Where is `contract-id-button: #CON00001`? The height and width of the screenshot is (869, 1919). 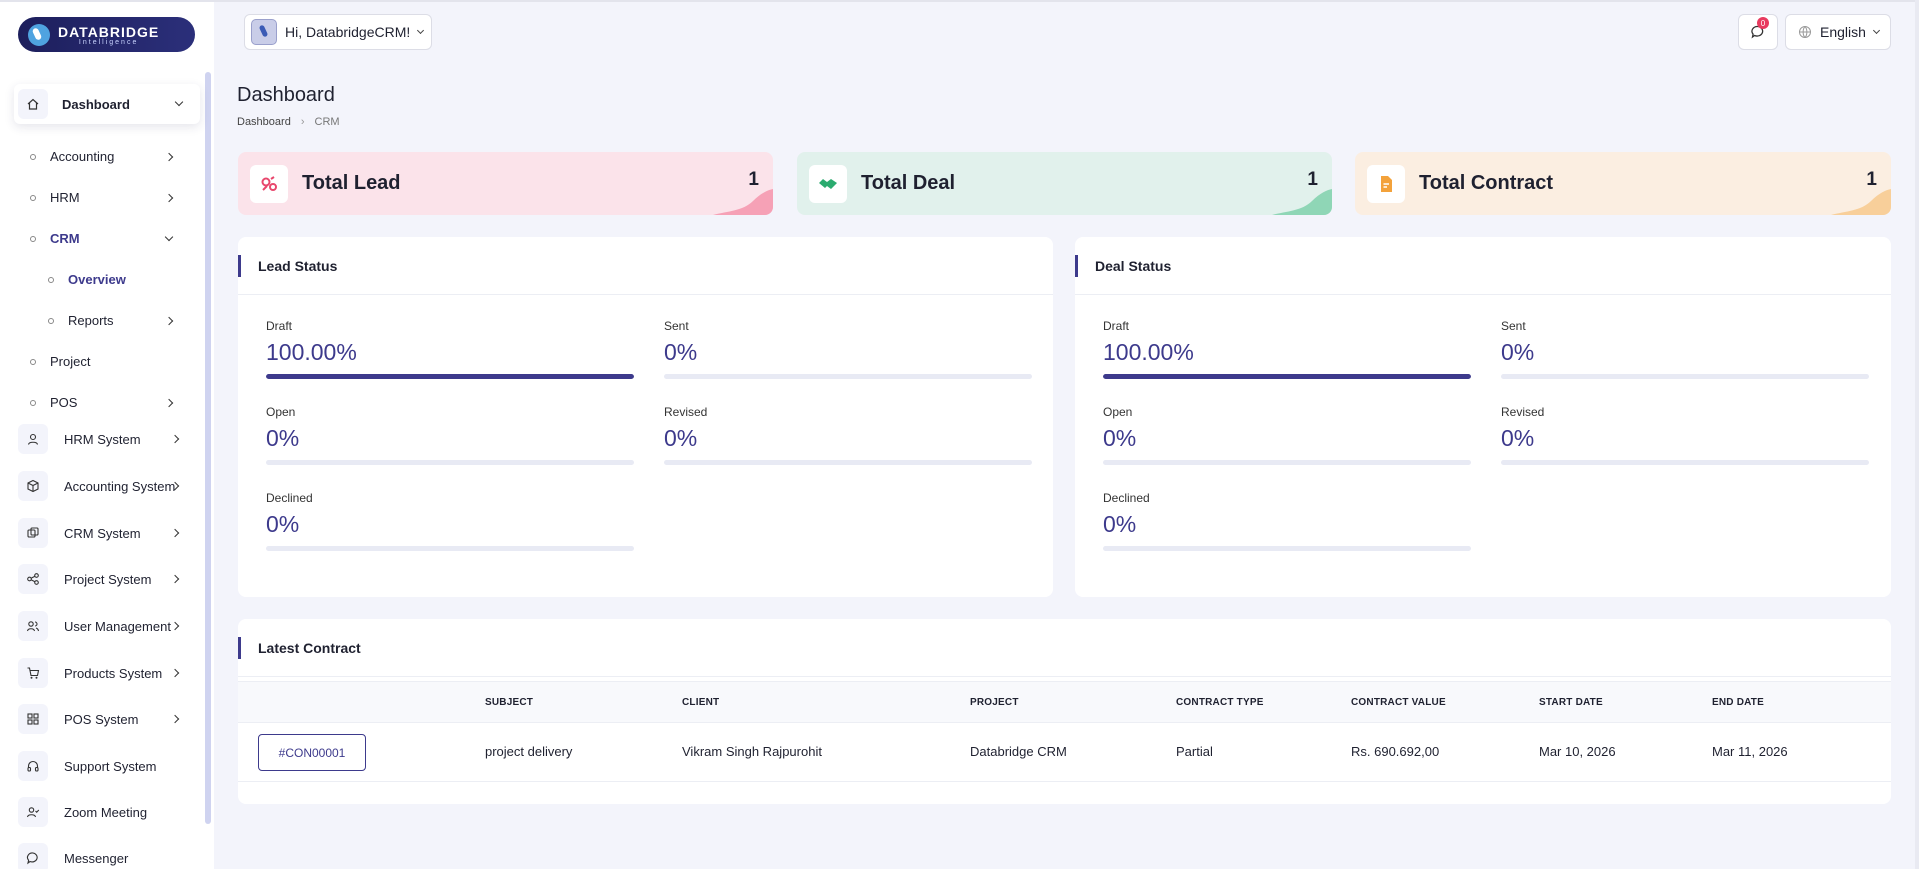
contract-id-button: #CON00001 is located at coordinates (312, 752).